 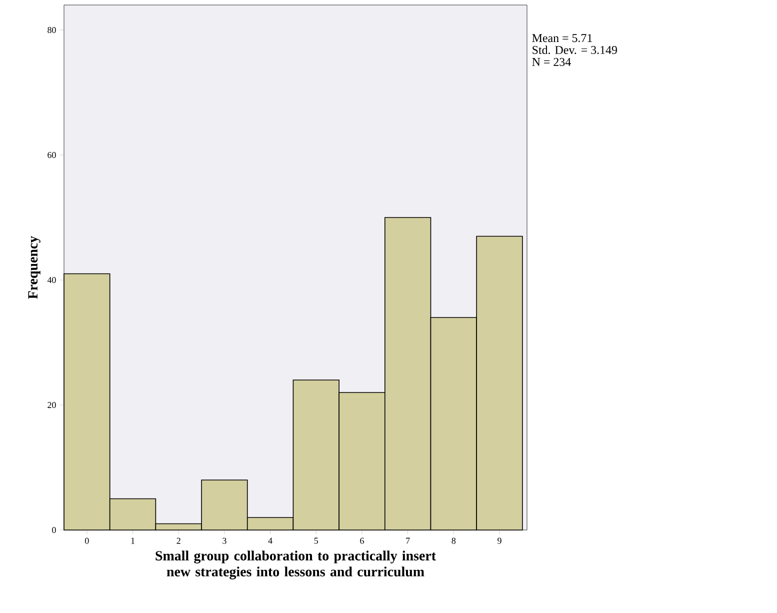 I want to click on x-tick-label: 4, so click(x=270, y=541).